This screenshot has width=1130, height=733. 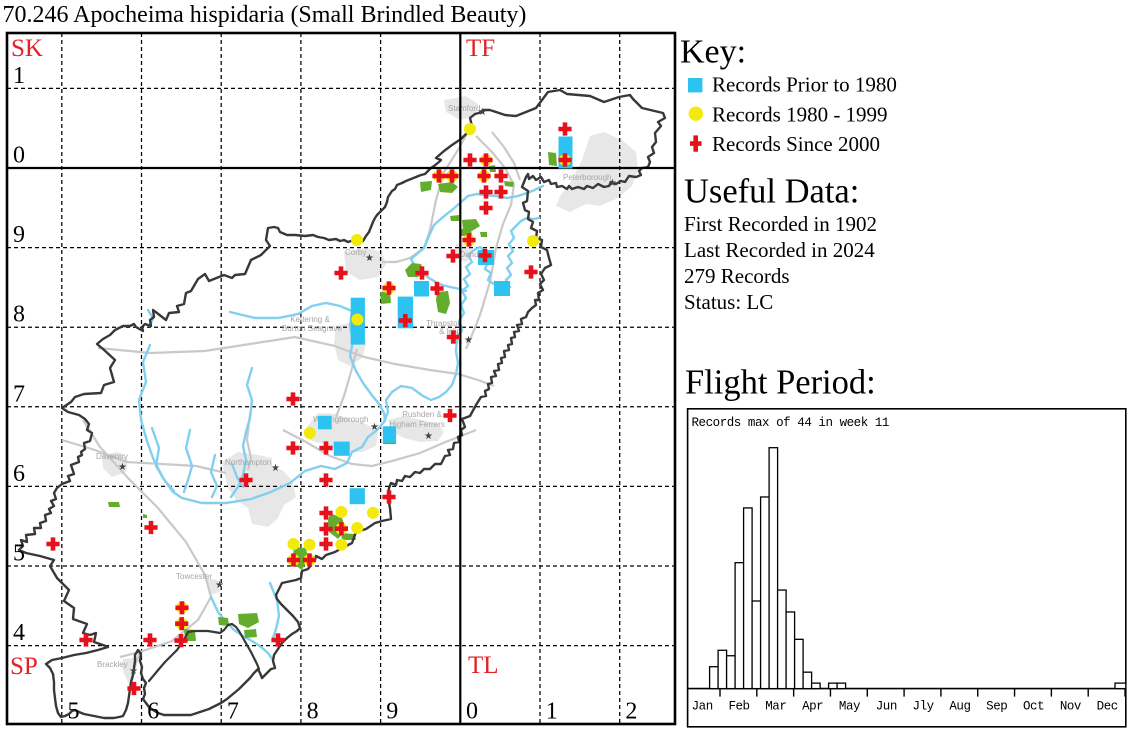 I want to click on svg-text: 2, so click(x=631, y=712).